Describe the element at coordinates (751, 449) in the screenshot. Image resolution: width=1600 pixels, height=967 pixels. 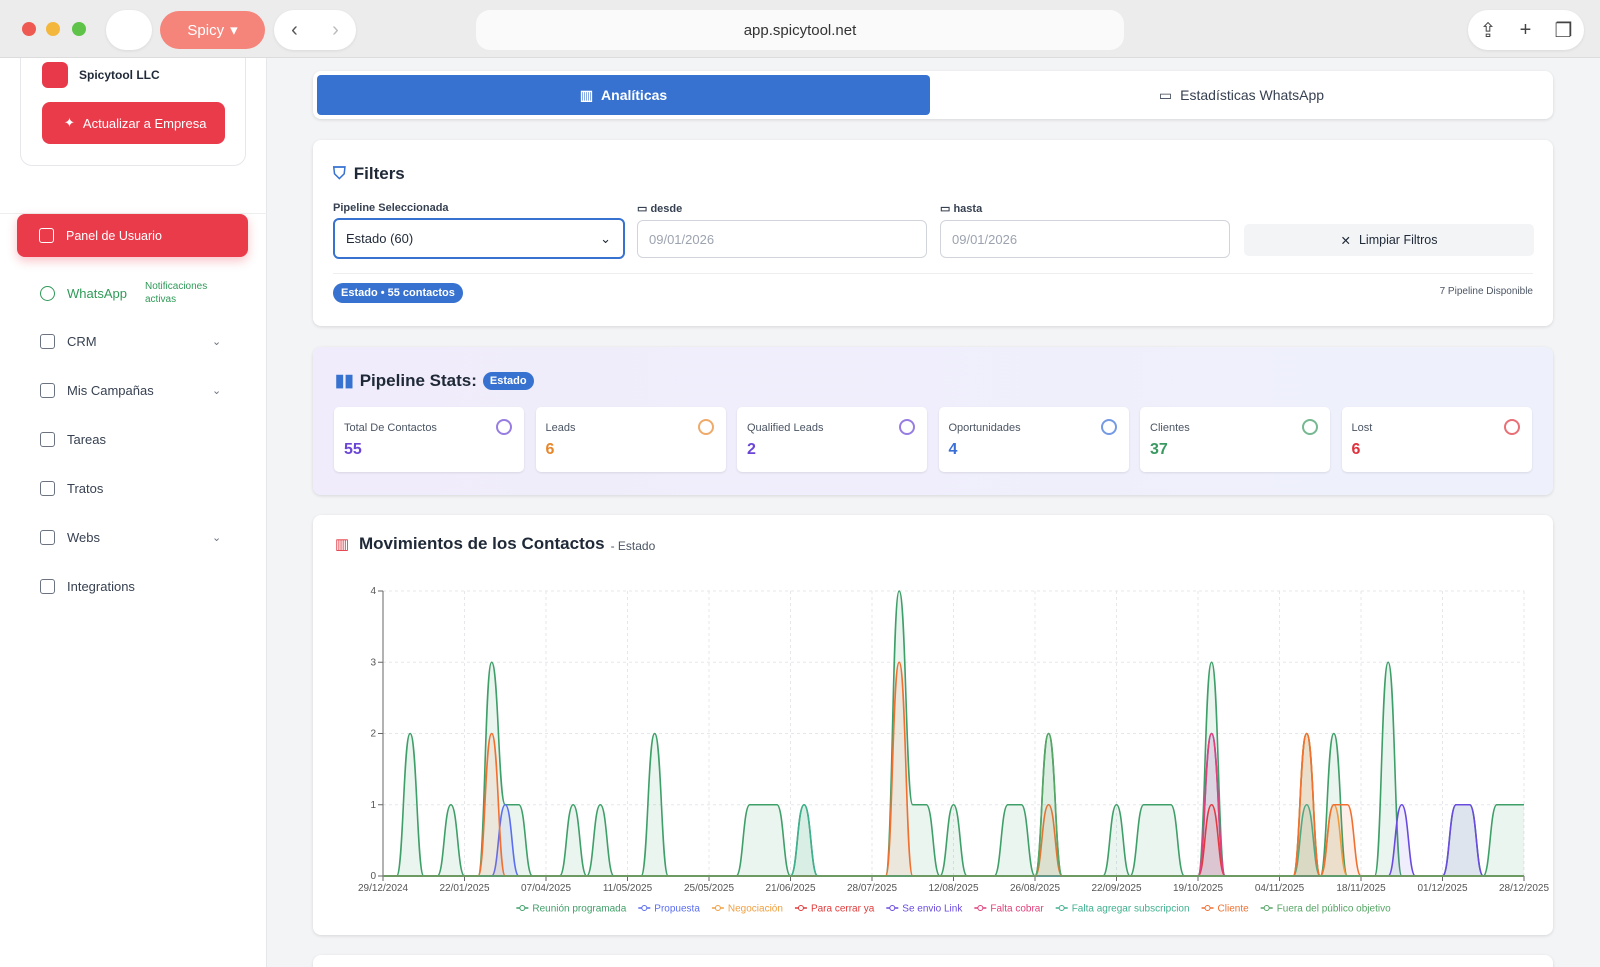
I see `stat-value: 2` at that location.